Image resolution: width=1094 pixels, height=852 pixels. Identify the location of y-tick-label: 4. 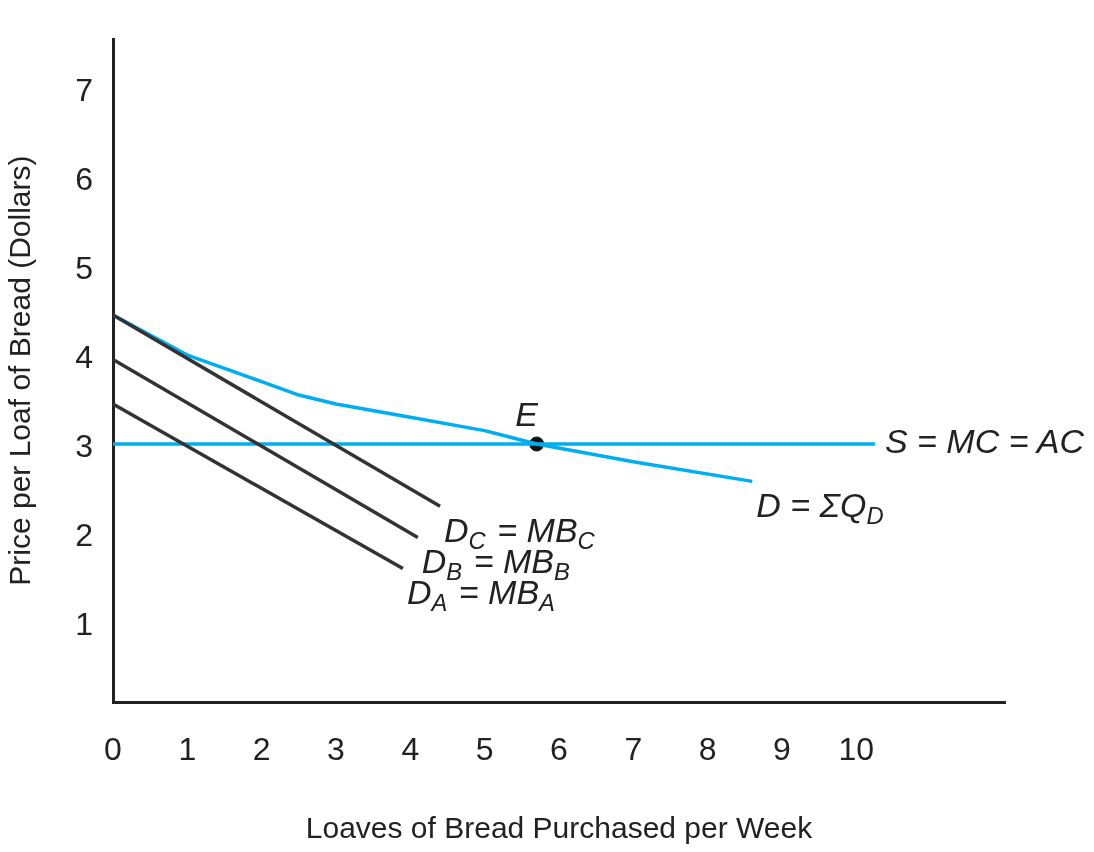
(84, 357).